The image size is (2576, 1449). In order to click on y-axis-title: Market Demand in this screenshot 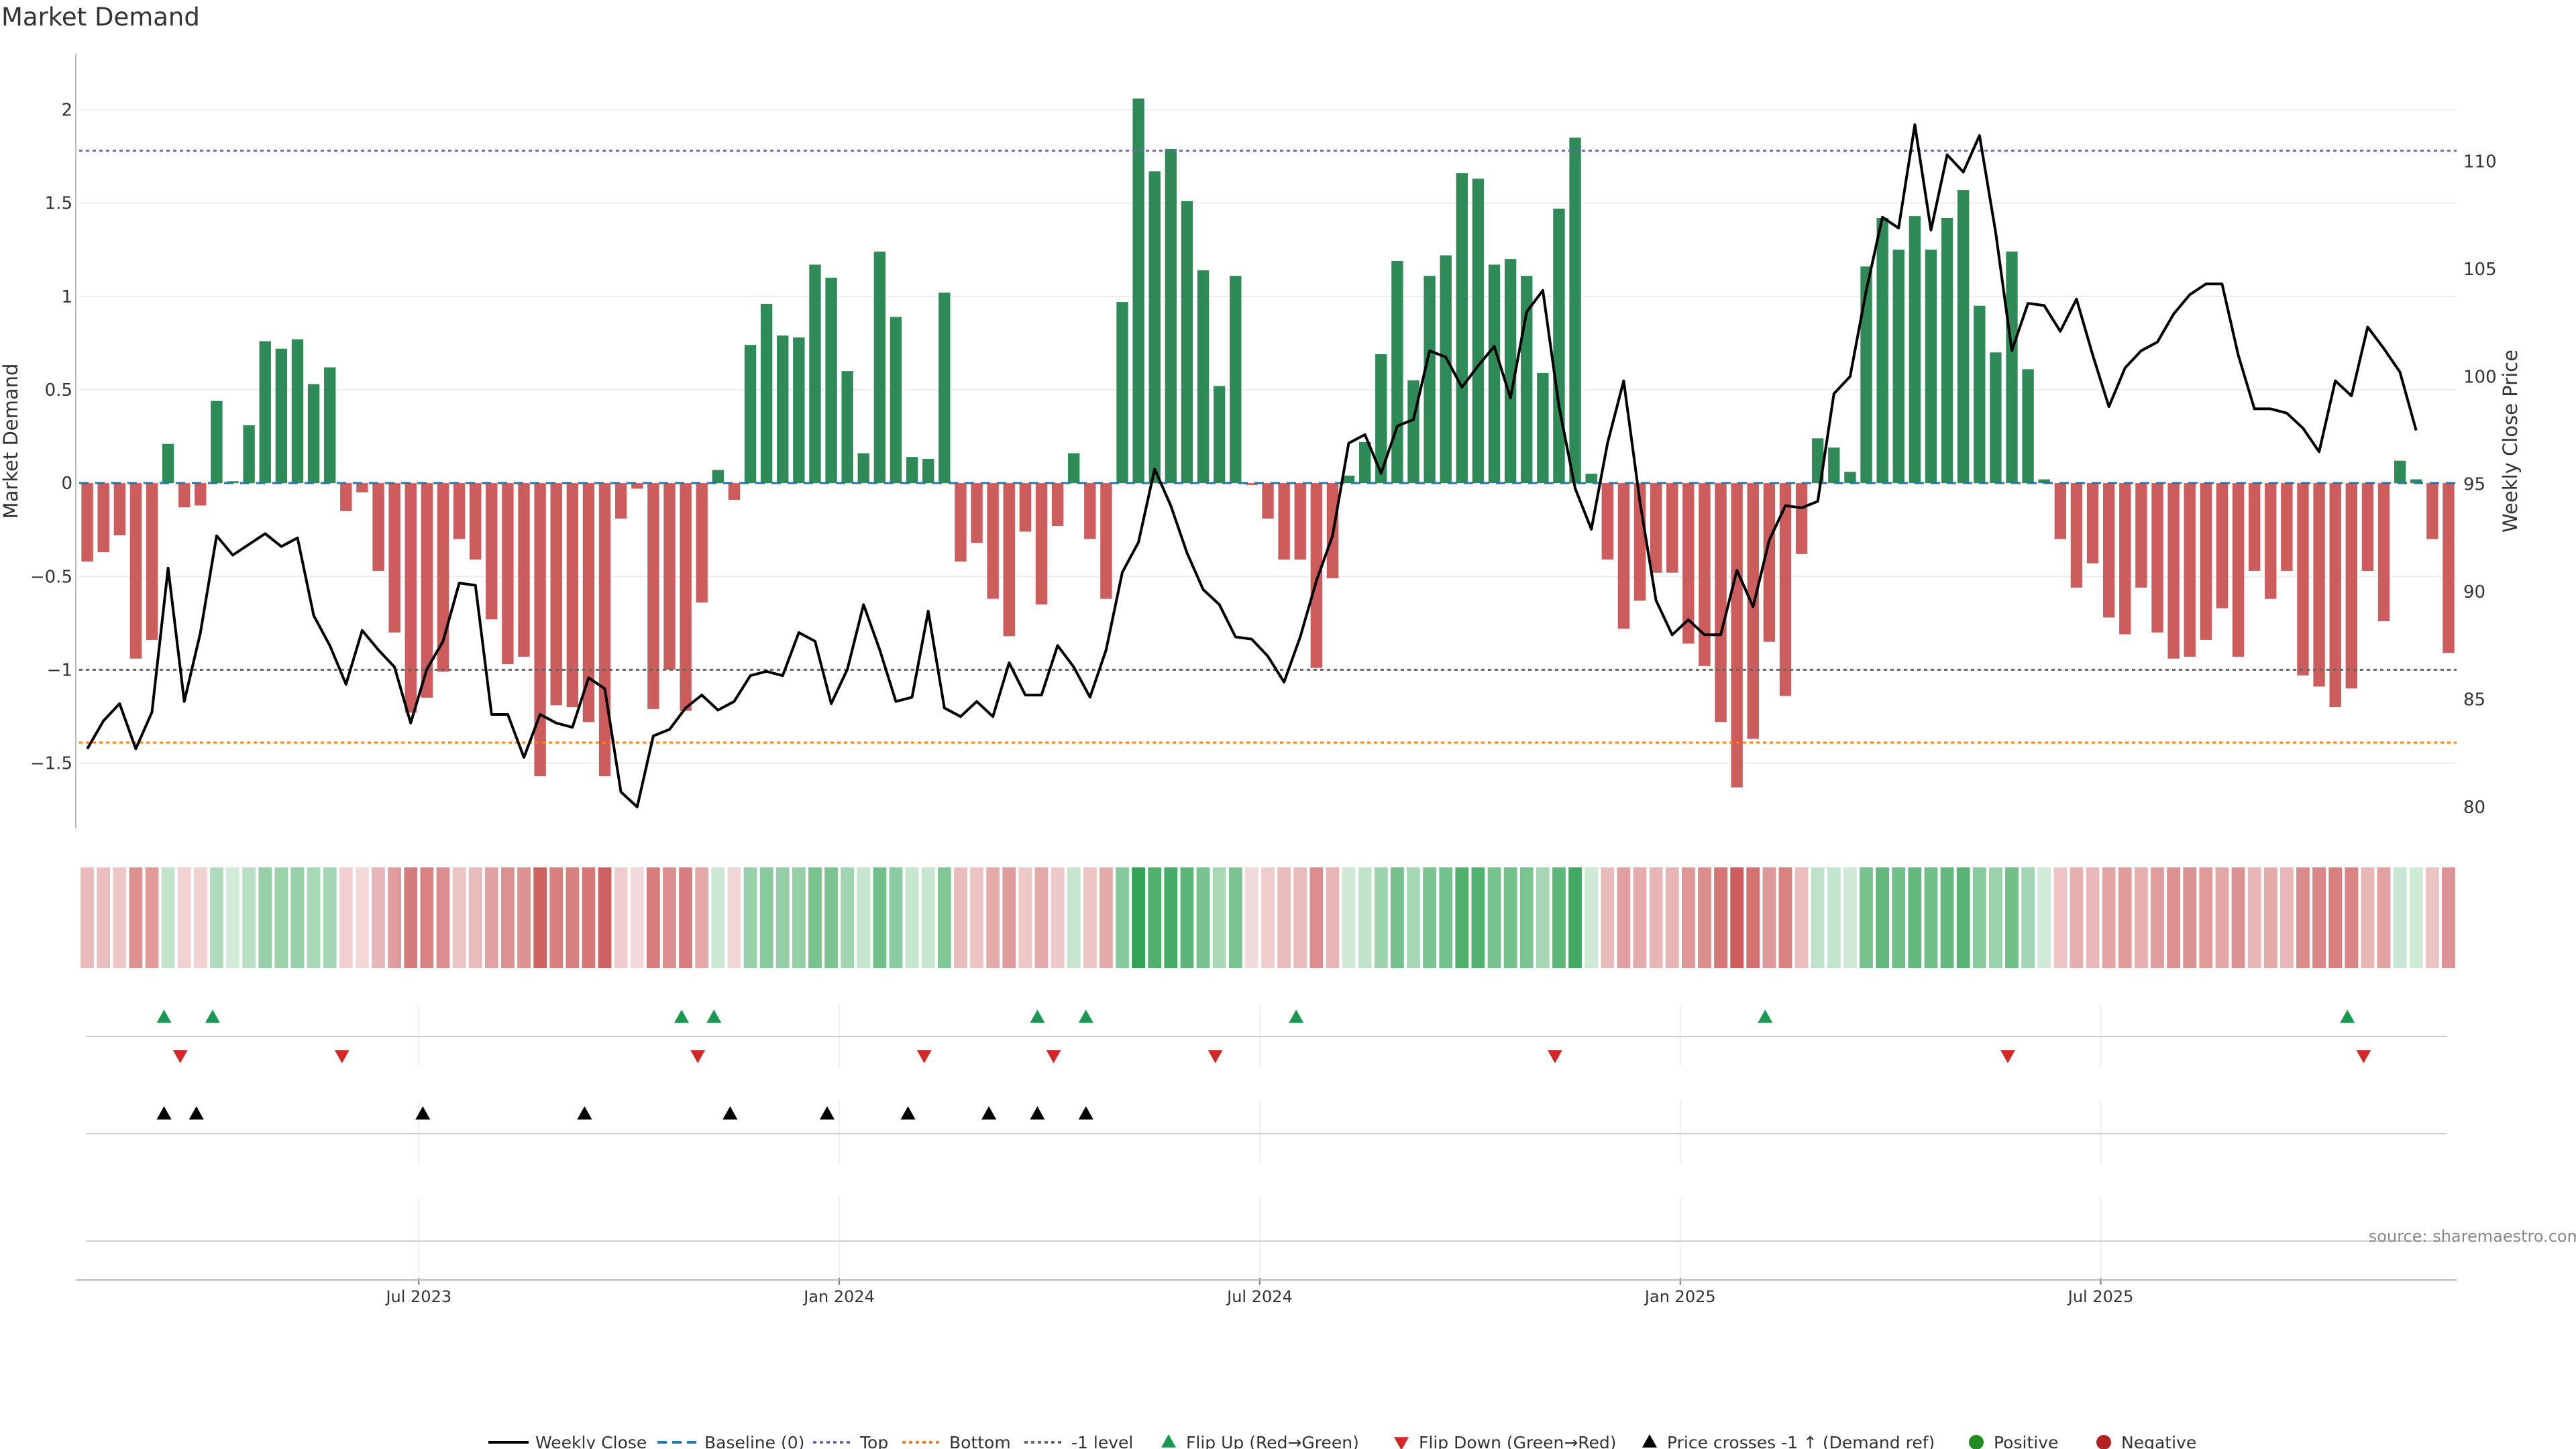, I will do `click(11, 441)`.